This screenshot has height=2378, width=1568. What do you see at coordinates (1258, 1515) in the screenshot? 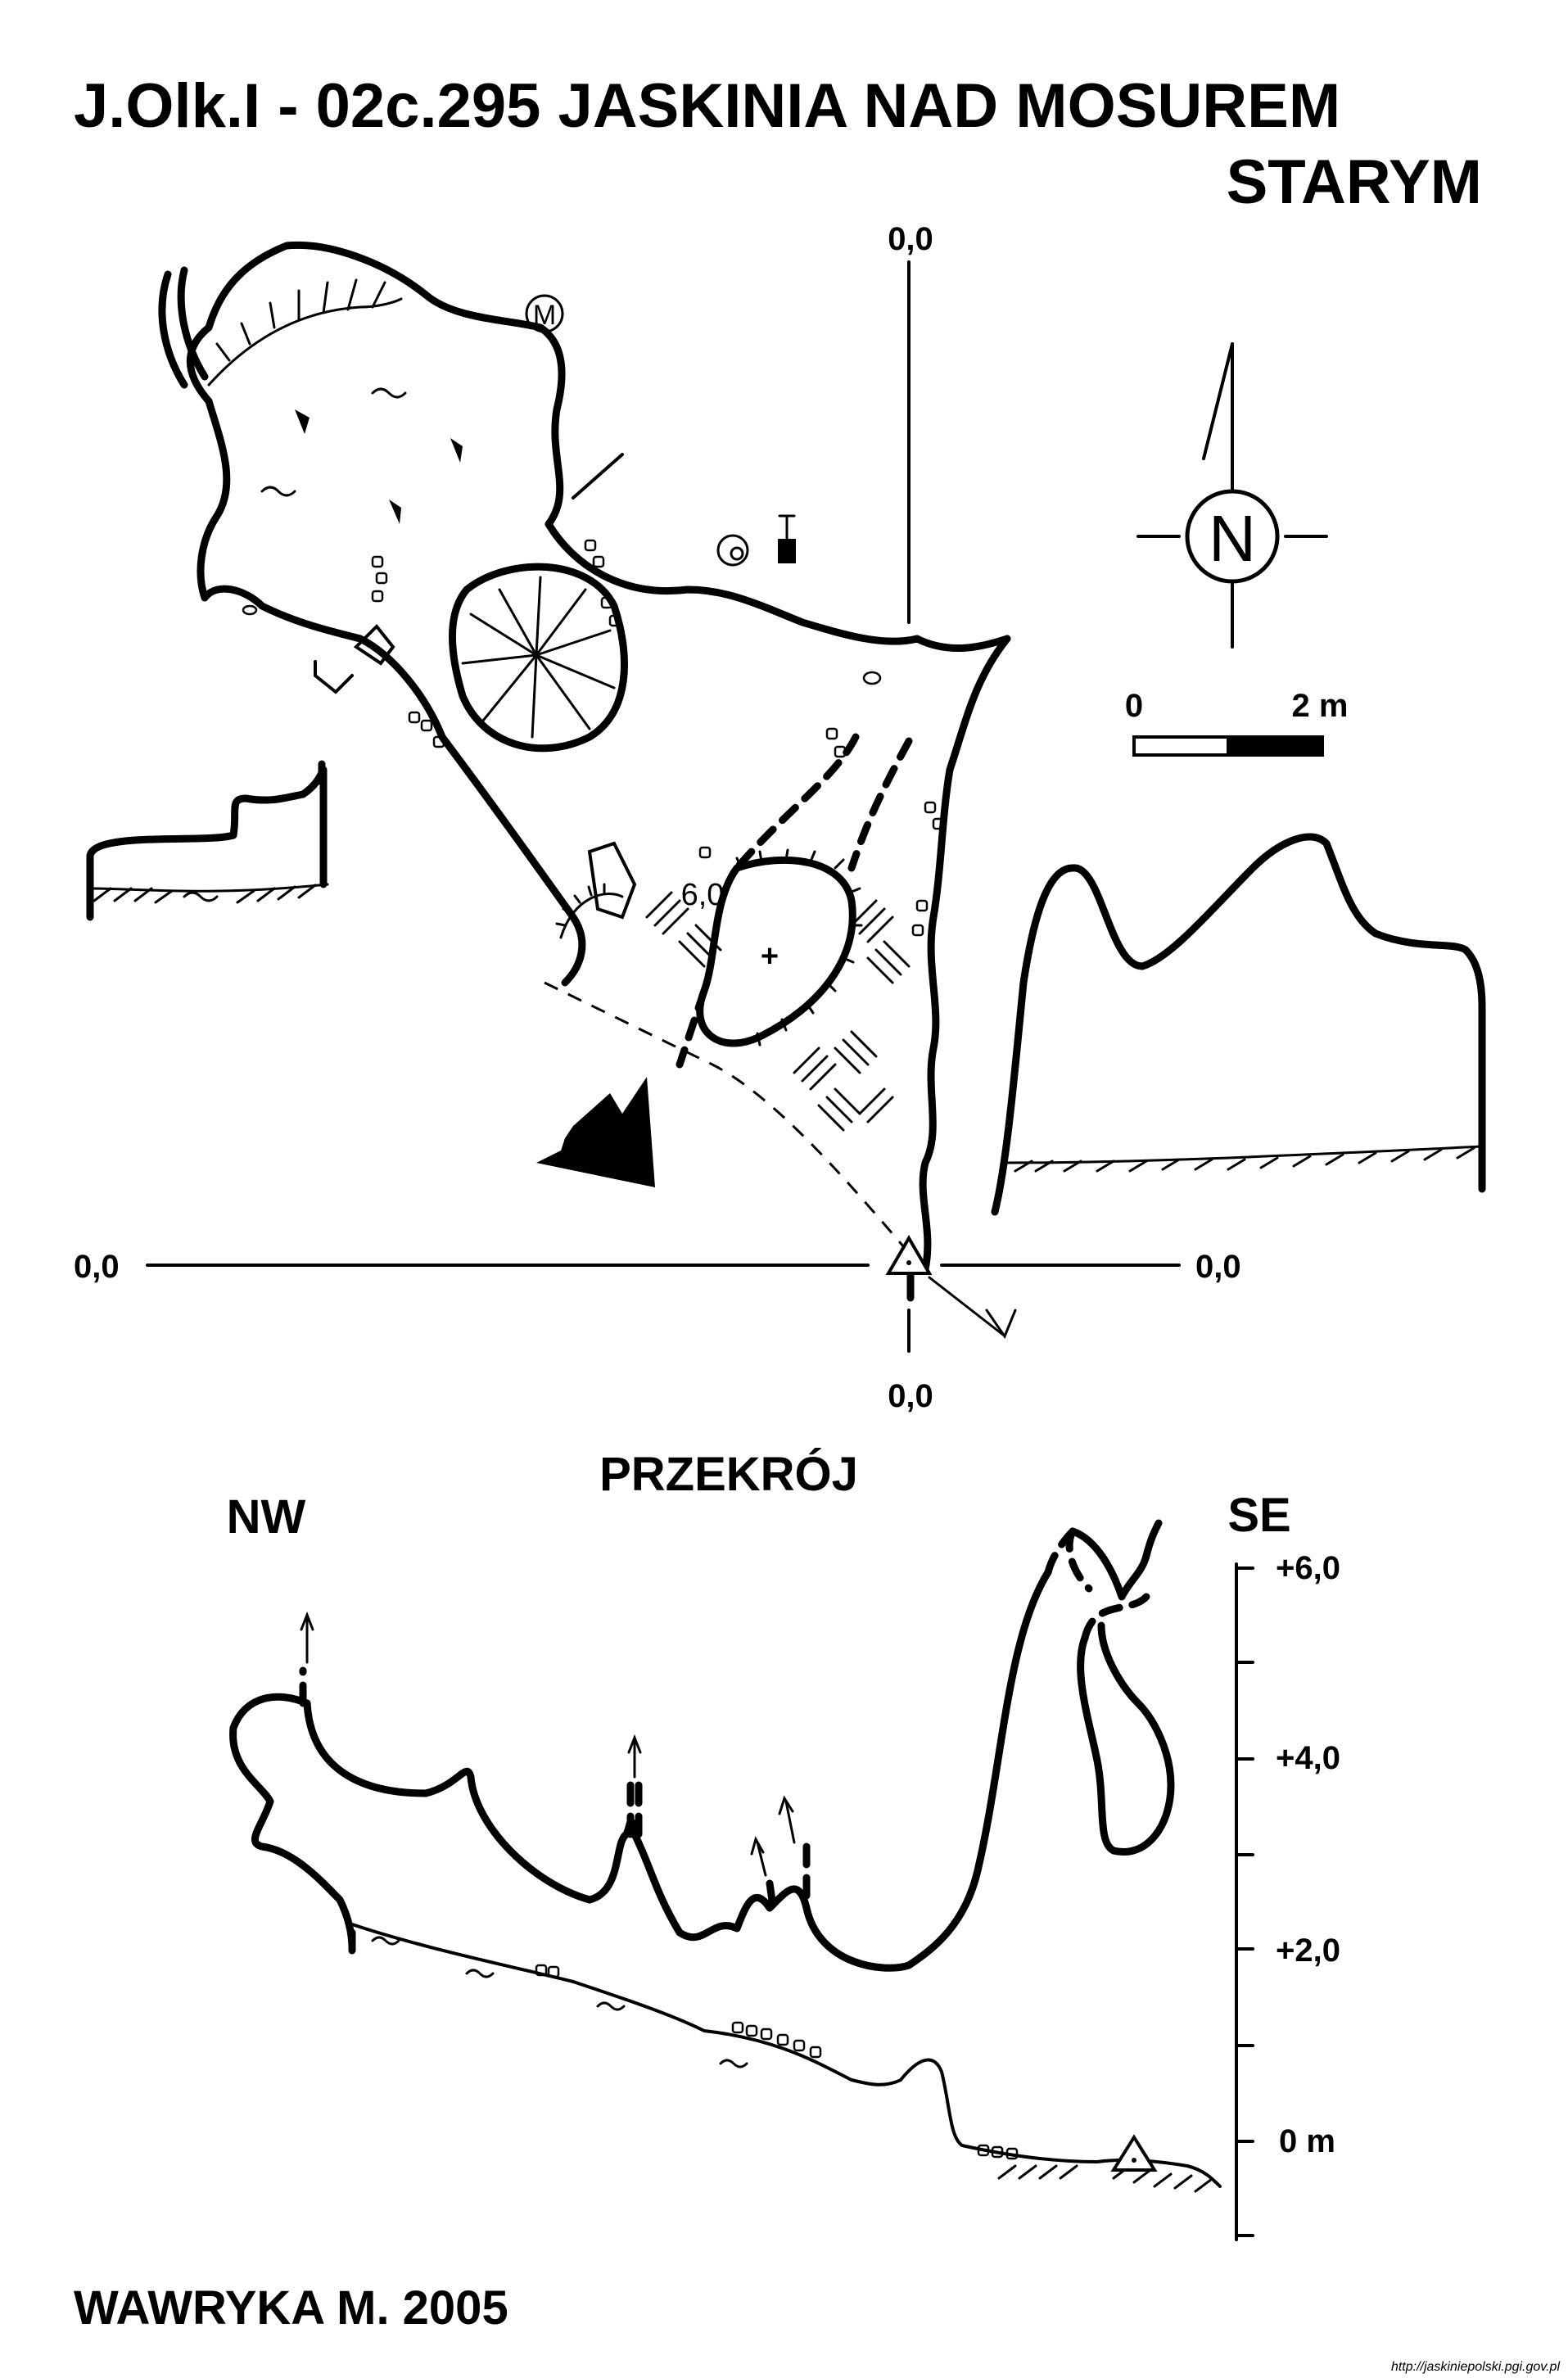
I see `section-dir-se: SE` at bounding box center [1258, 1515].